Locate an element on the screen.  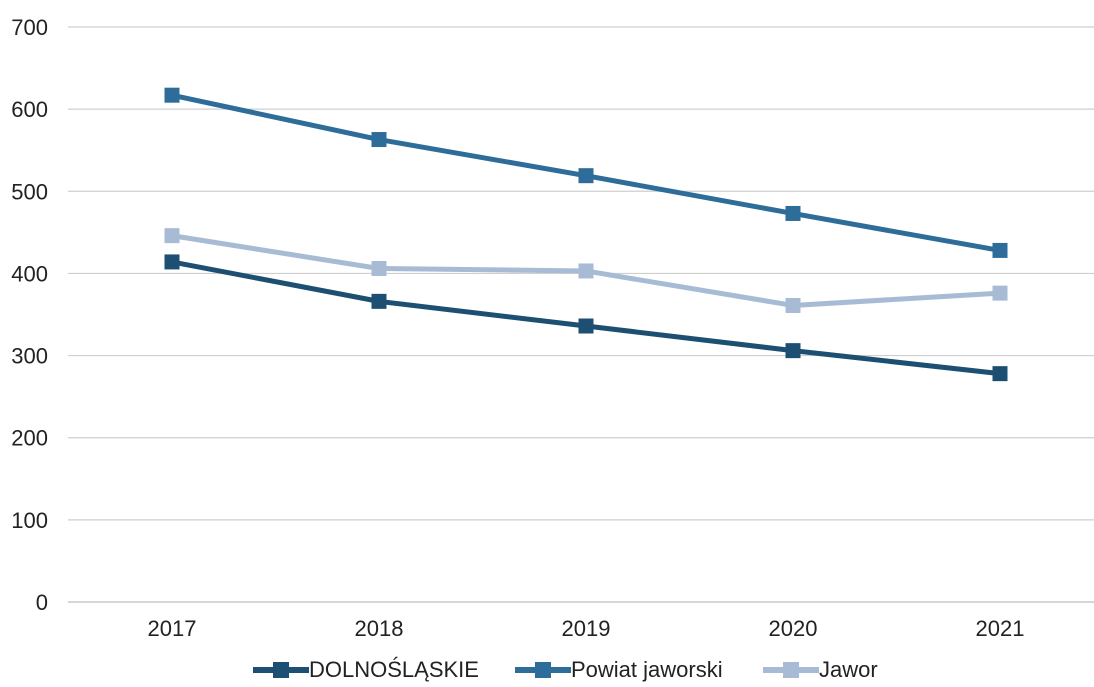
x-tick-label: 2018 is located at coordinates (379, 628).